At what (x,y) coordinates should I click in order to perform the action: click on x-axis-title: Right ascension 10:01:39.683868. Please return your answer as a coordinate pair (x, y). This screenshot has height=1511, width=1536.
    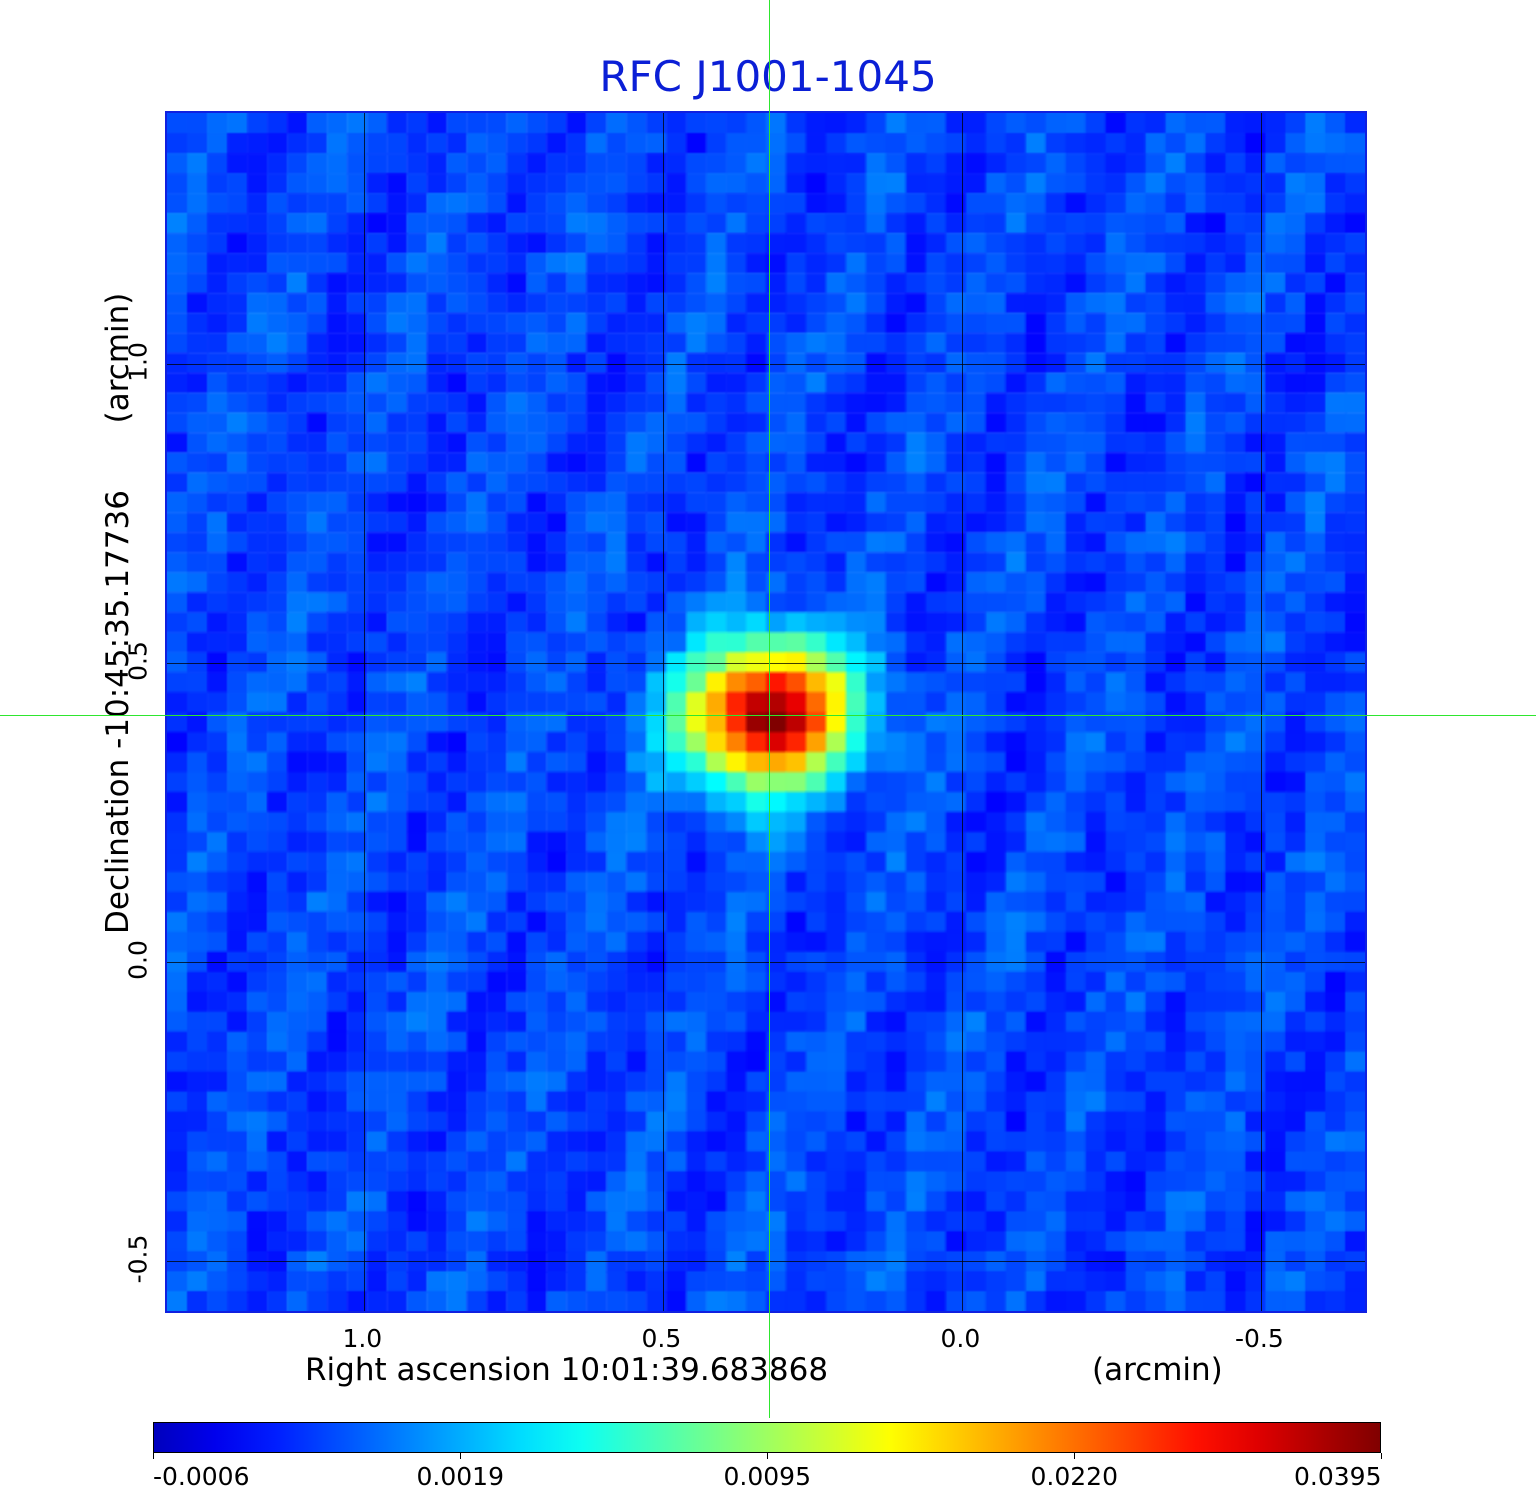
    Looking at the image, I should click on (567, 1370).